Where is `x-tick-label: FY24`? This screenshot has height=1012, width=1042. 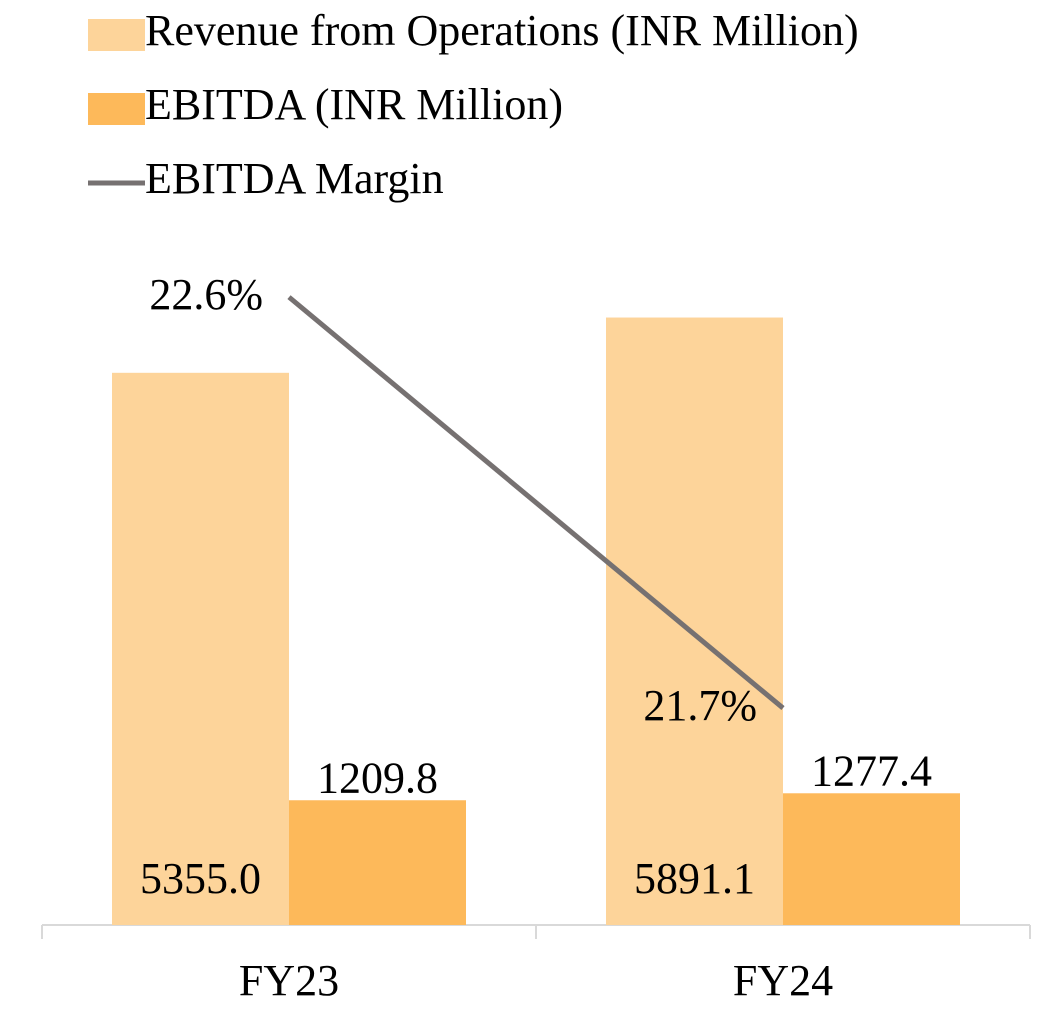 x-tick-label: FY24 is located at coordinates (783, 980).